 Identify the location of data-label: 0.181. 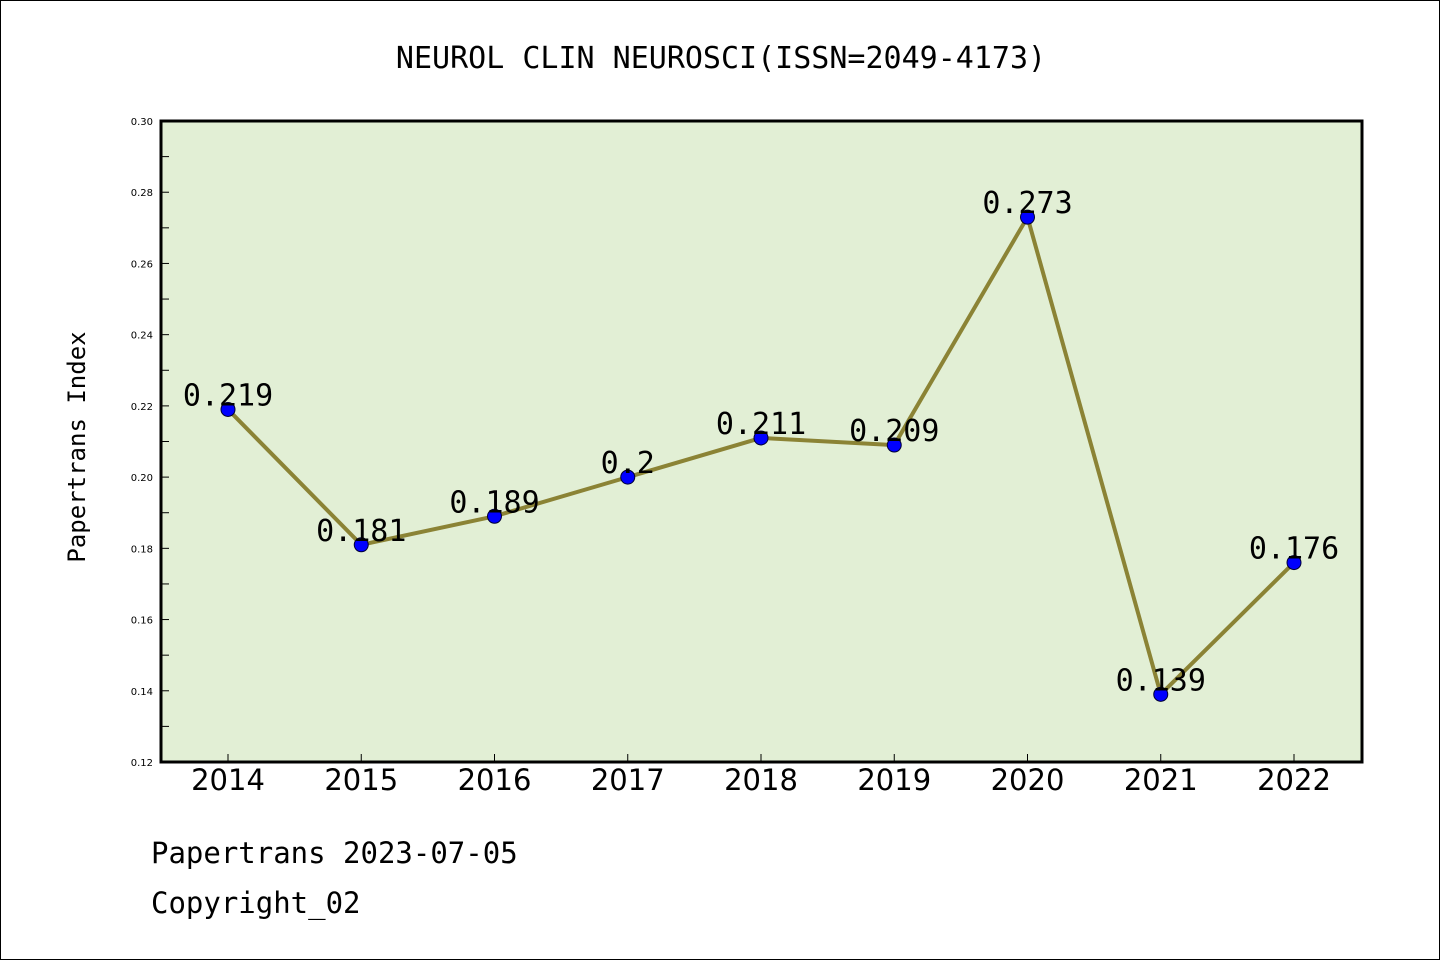
(361, 531).